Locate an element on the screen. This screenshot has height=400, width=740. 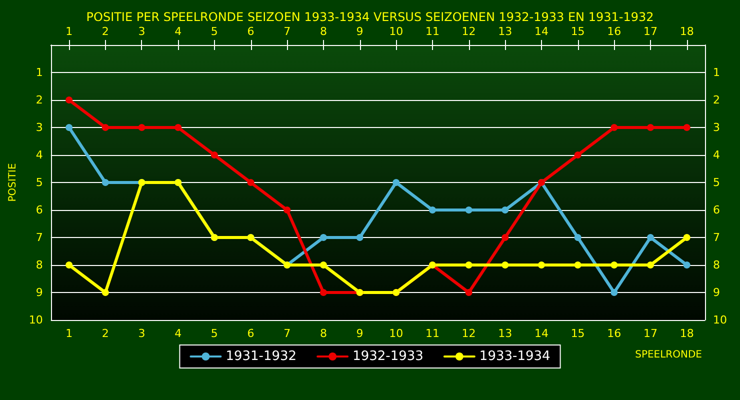
x2-tick-label: 4 is located at coordinates (178, 31).